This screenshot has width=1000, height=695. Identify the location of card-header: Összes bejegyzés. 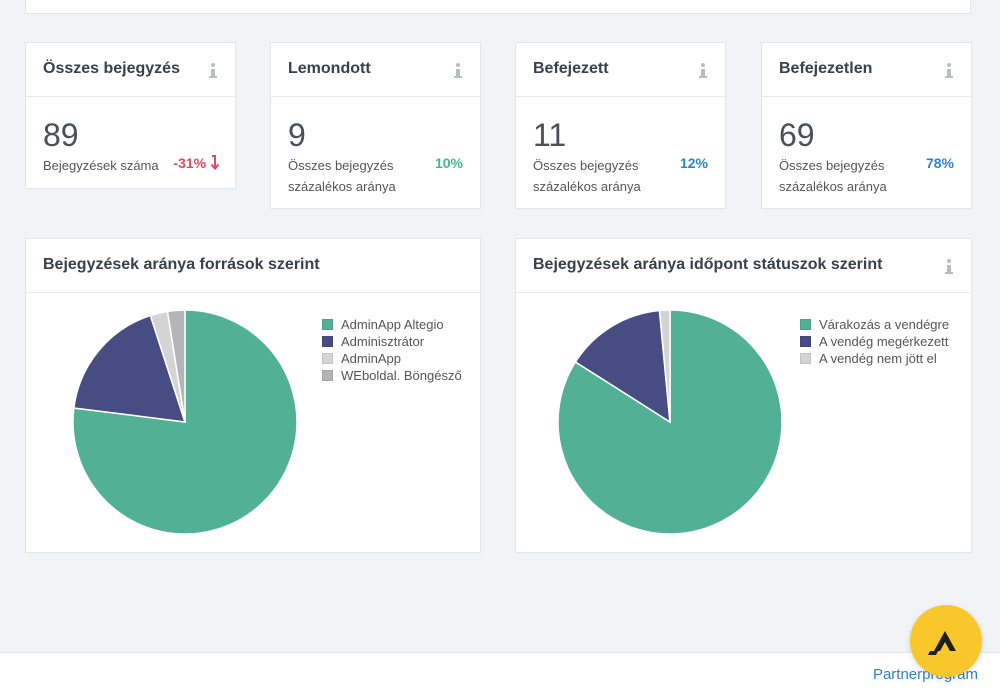
(130, 70).